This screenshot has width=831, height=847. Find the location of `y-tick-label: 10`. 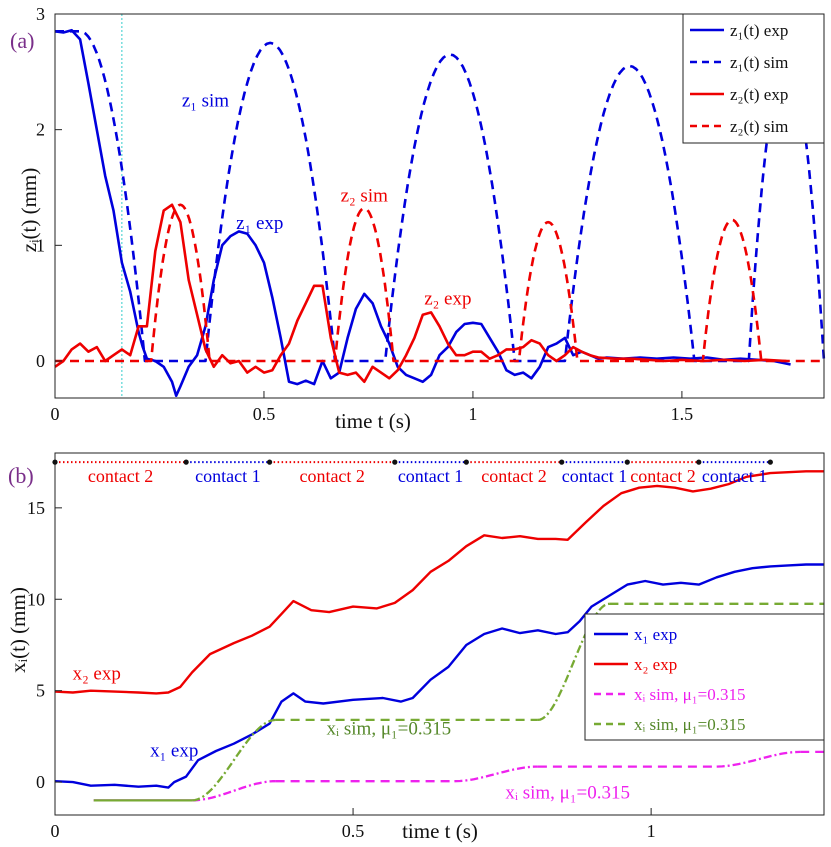

y-tick-label: 10 is located at coordinates (36, 599).